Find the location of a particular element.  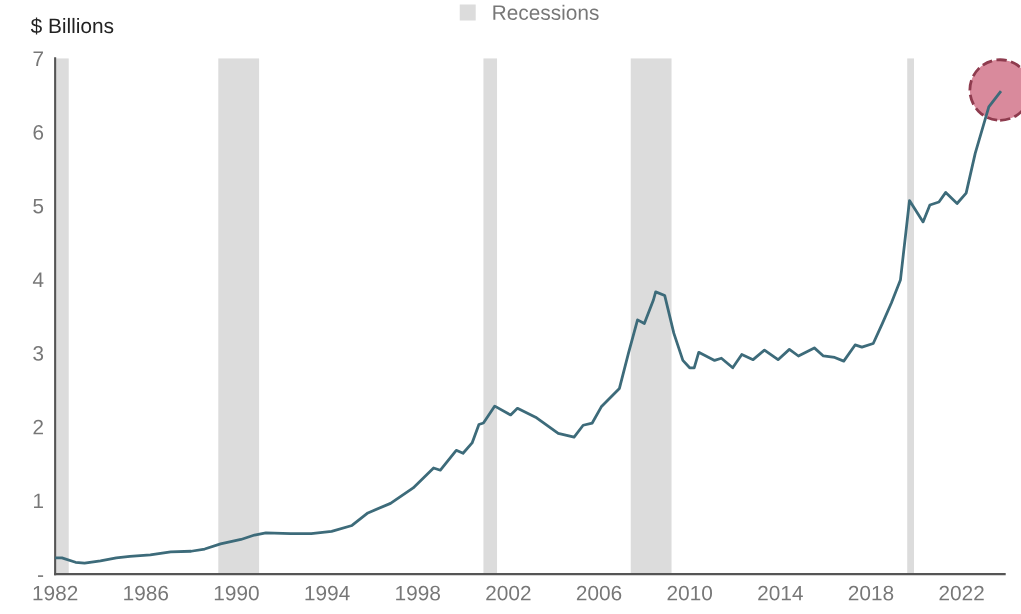

x-tick-label: 1998 is located at coordinates (418, 593).